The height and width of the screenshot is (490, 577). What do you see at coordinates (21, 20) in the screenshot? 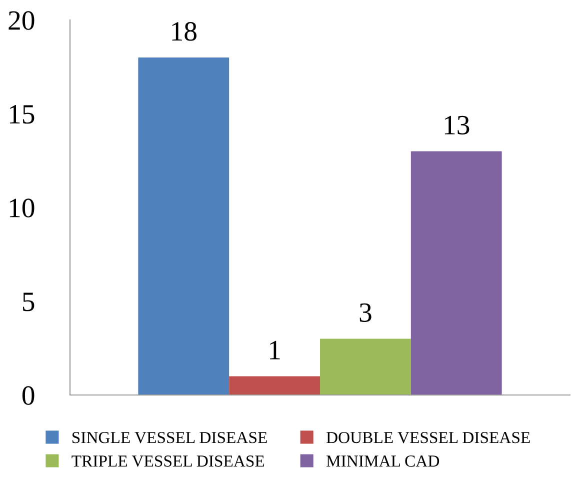
I see `y-tick-label: 20` at bounding box center [21, 20].